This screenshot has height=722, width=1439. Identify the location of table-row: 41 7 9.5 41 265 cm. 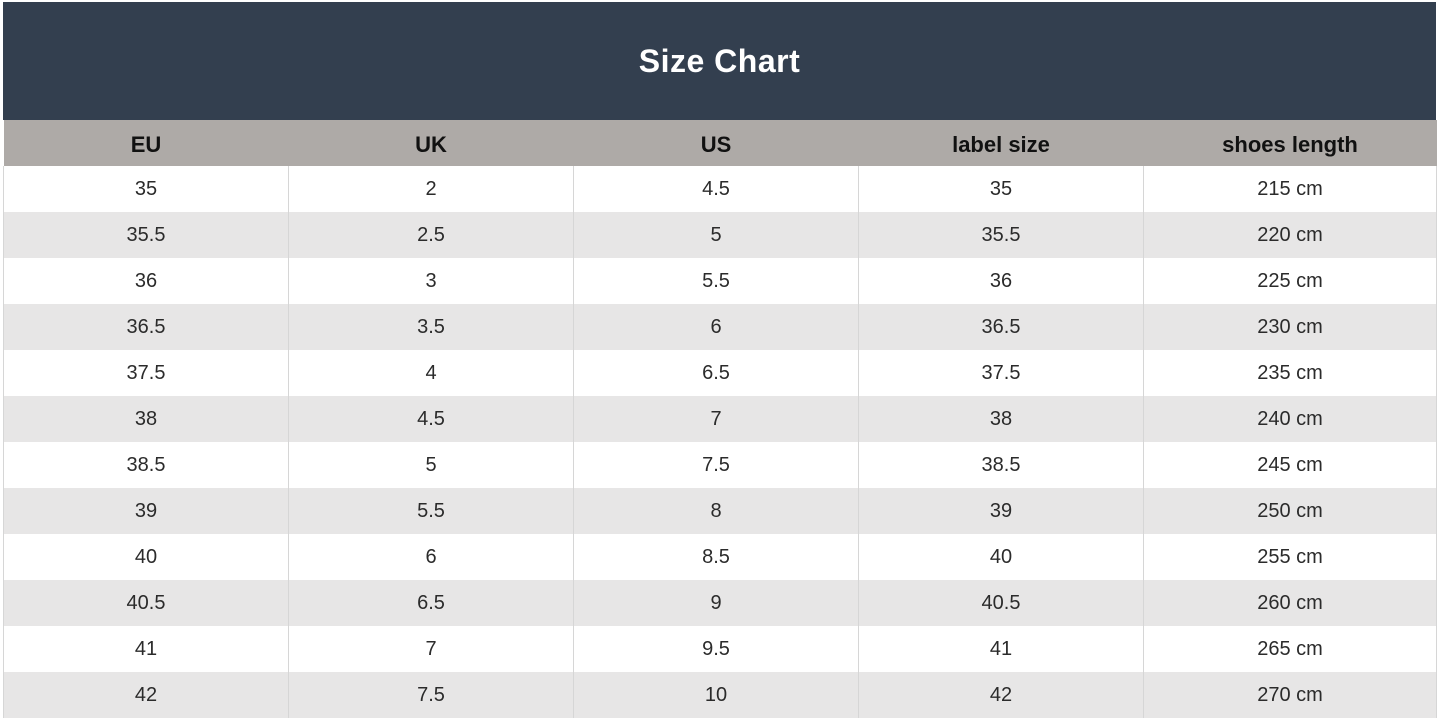
(720, 649).